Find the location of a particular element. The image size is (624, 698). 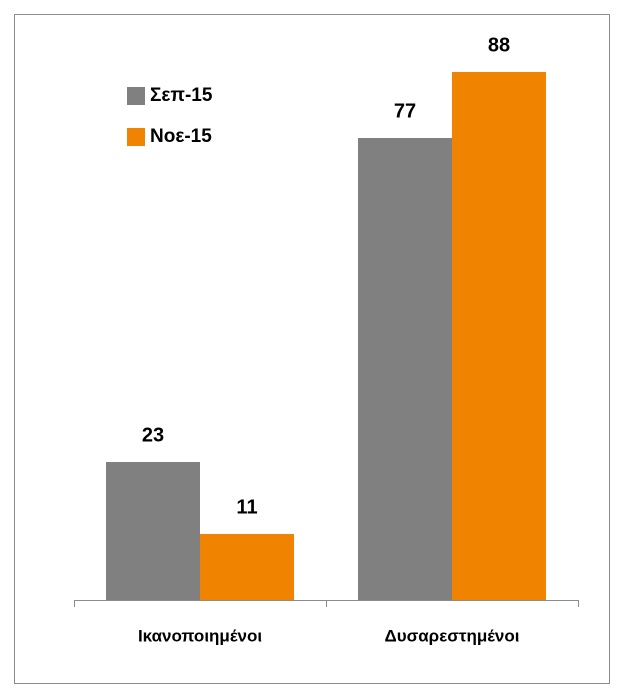

legend-label: Νοε-15 is located at coordinates (181, 136).